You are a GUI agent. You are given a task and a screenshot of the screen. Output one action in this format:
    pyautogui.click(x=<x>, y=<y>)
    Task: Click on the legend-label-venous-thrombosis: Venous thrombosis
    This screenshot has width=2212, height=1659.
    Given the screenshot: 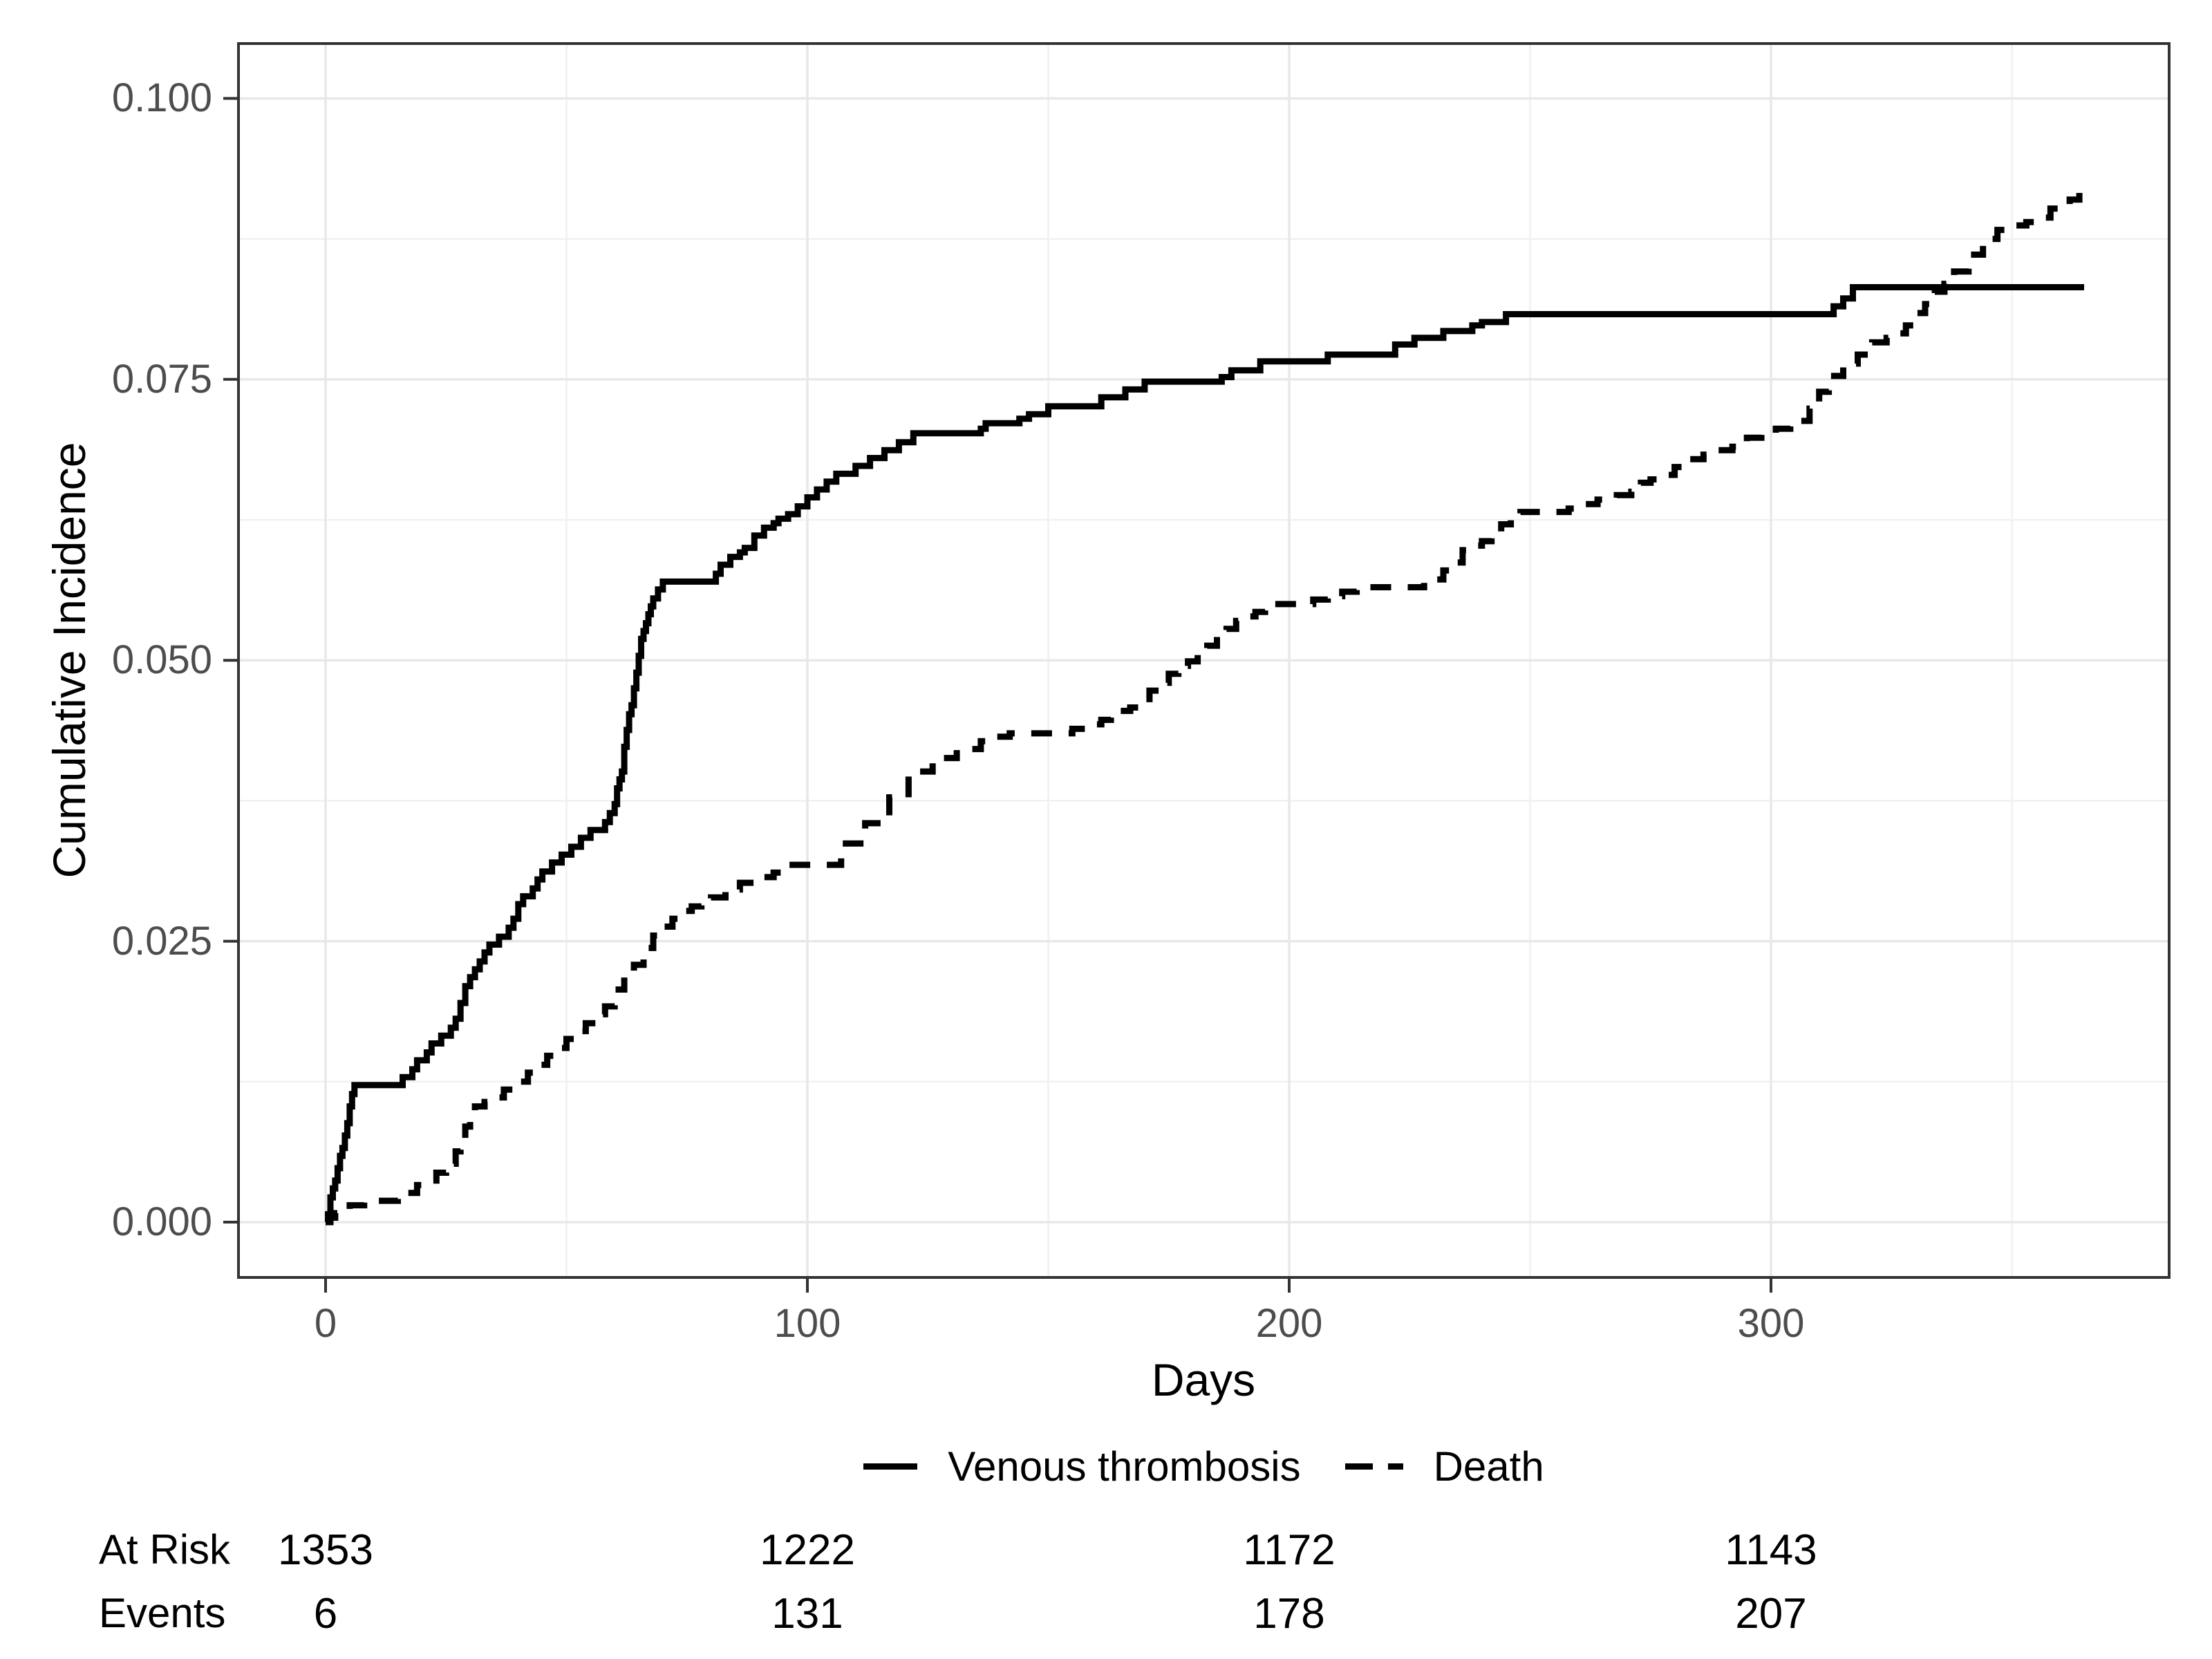 What is the action you would take?
    pyautogui.click(x=1124, y=1466)
    